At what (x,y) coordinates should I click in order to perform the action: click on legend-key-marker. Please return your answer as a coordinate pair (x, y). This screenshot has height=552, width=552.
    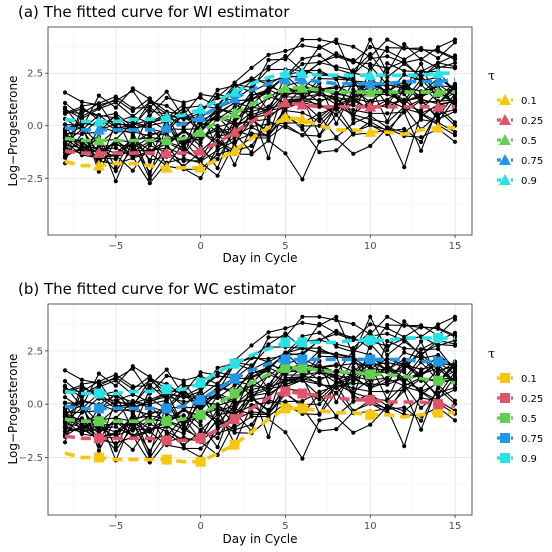
    Looking at the image, I should click on (505, 418).